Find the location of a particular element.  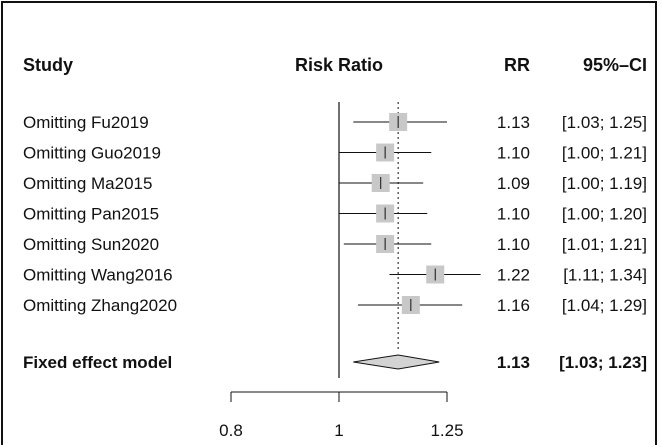

study-rr-value: 1.13 is located at coordinates (513, 122).